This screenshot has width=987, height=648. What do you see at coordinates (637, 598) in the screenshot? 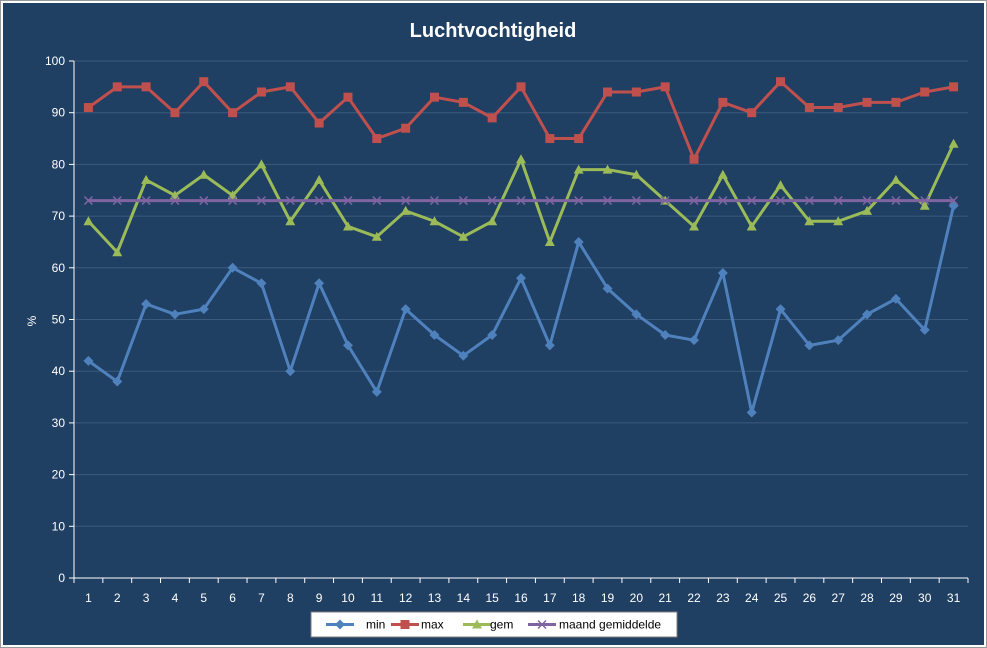
I see `x-tick-label: 20` at bounding box center [637, 598].